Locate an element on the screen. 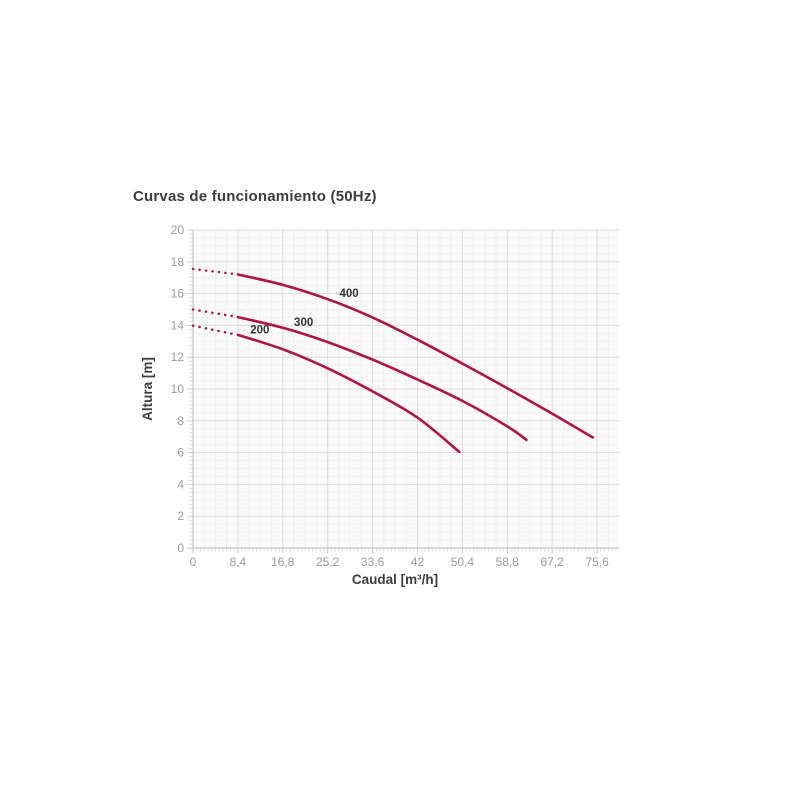 The height and width of the screenshot is (800, 800). y-tick-label: 12 is located at coordinates (178, 357).